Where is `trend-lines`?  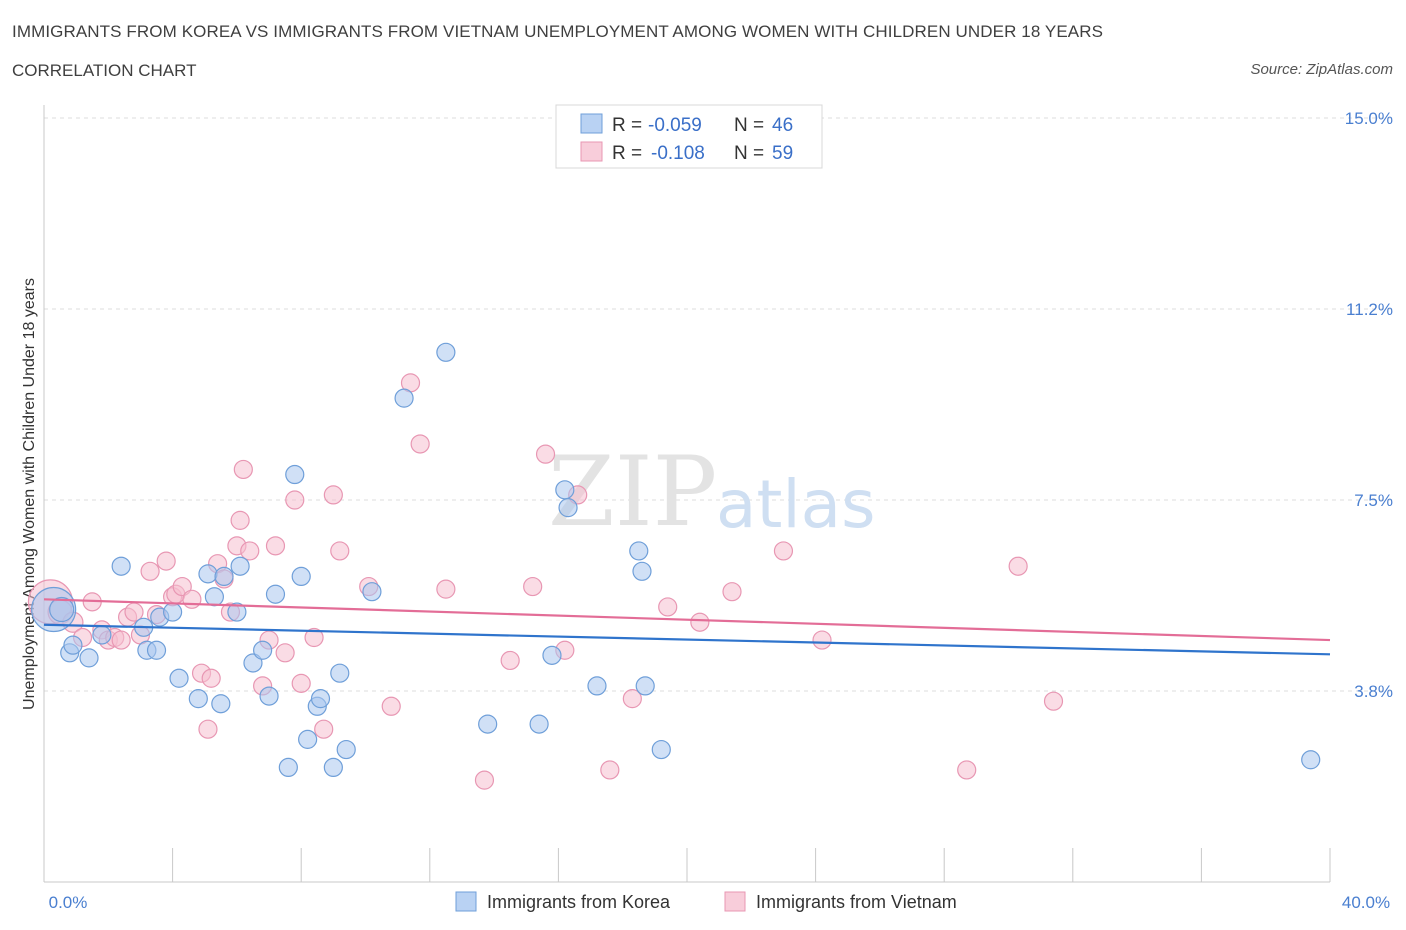
trend-lines is located at coordinates (687, 627).